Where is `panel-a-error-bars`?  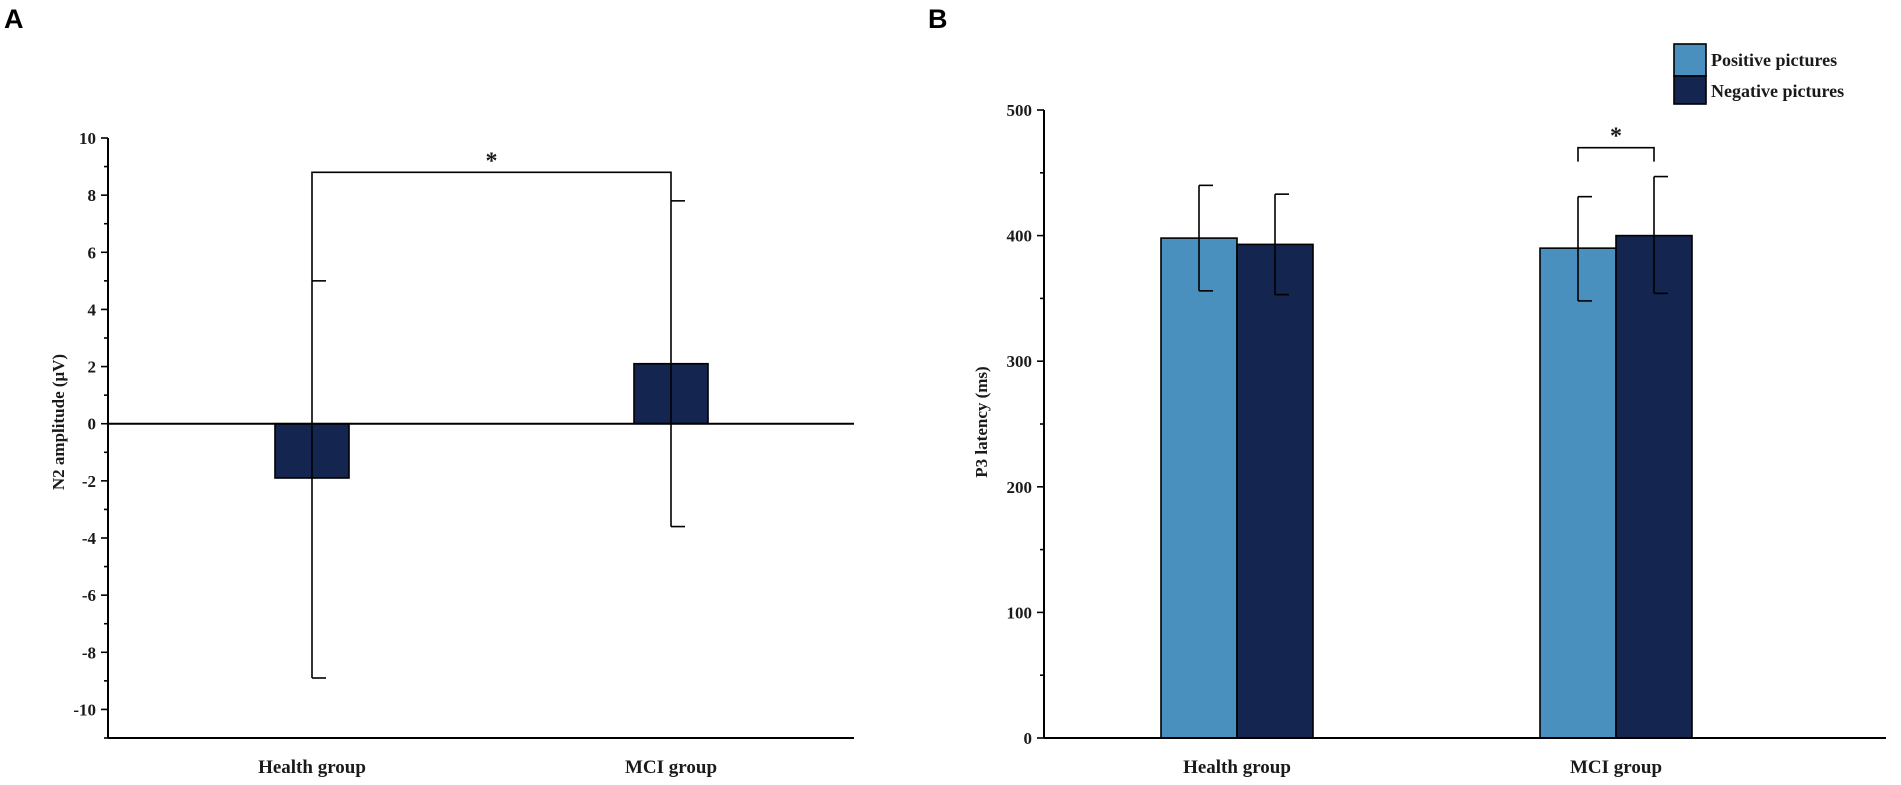 panel-a-error-bars is located at coordinates (498, 439).